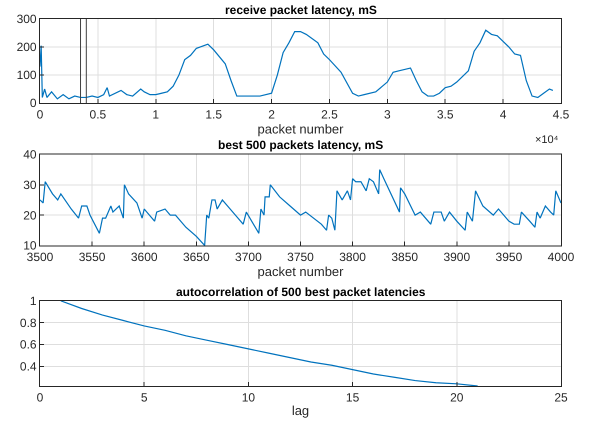 This screenshot has height=428, width=589. I want to click on x-tick-label: 4, so click(503, 114).